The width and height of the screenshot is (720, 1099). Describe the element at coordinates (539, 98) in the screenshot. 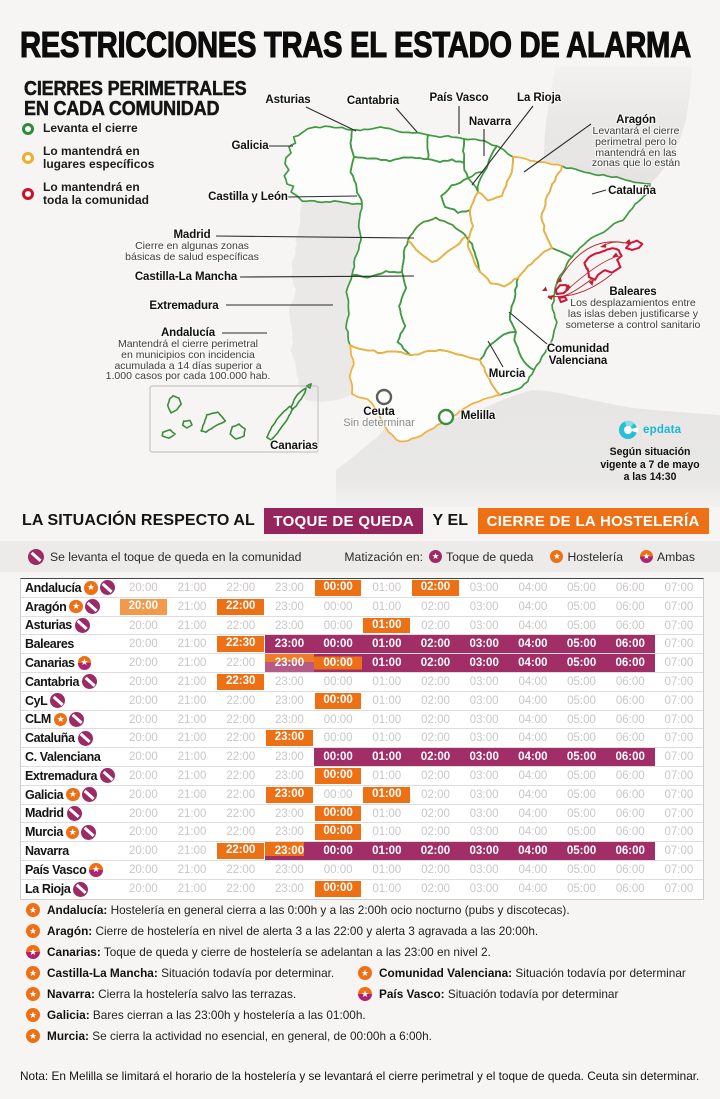

I see `map-label-name: La Rioja` at that location.